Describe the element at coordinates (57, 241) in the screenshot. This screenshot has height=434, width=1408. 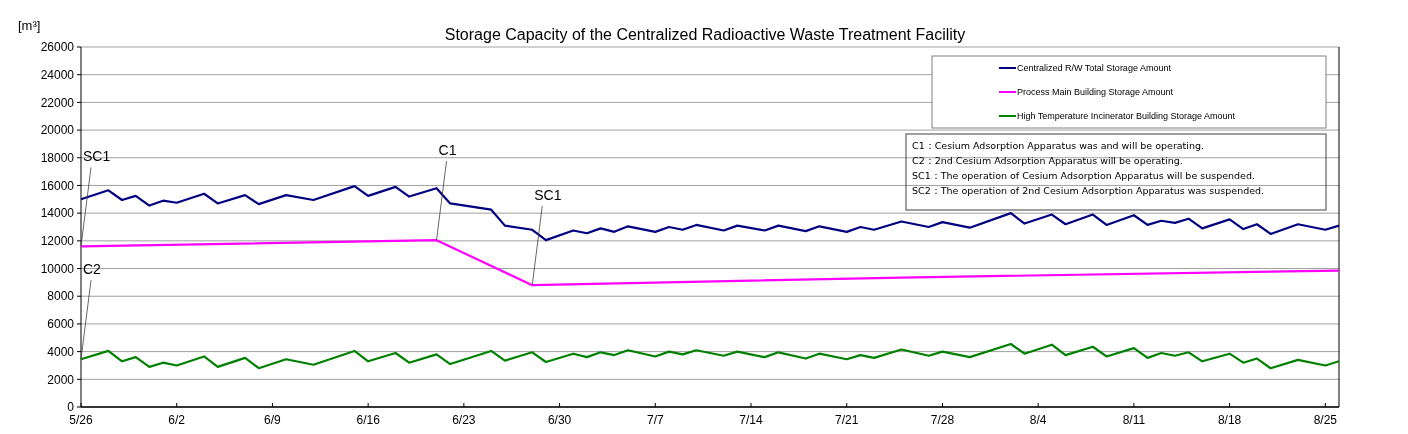
I see `y-tick-label: 12000` at that location.